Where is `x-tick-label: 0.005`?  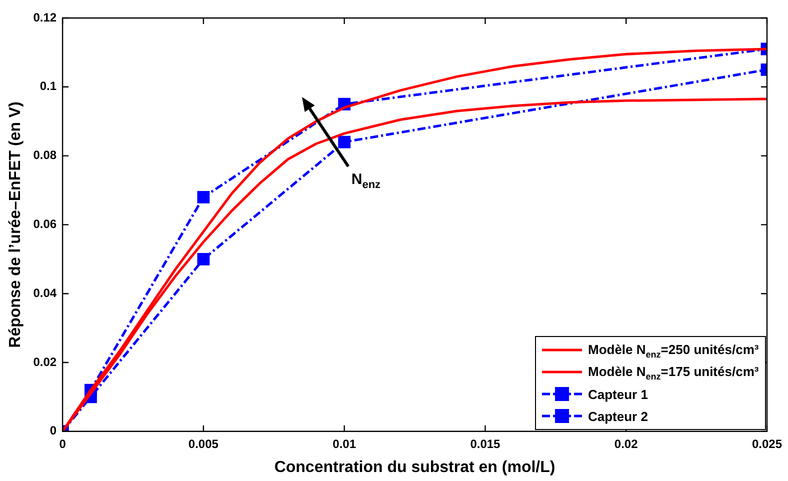 x-tick-label: 0.005 is located at coordinates (203, 443).